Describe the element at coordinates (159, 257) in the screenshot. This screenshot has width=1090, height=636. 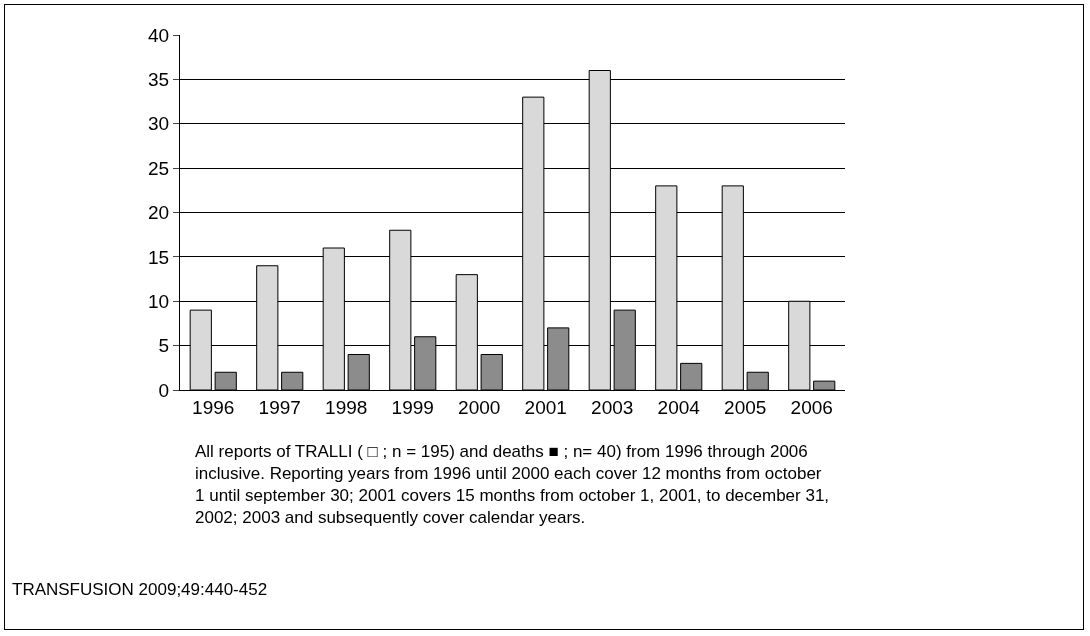
I see `y-tick-label: 15` at that location.